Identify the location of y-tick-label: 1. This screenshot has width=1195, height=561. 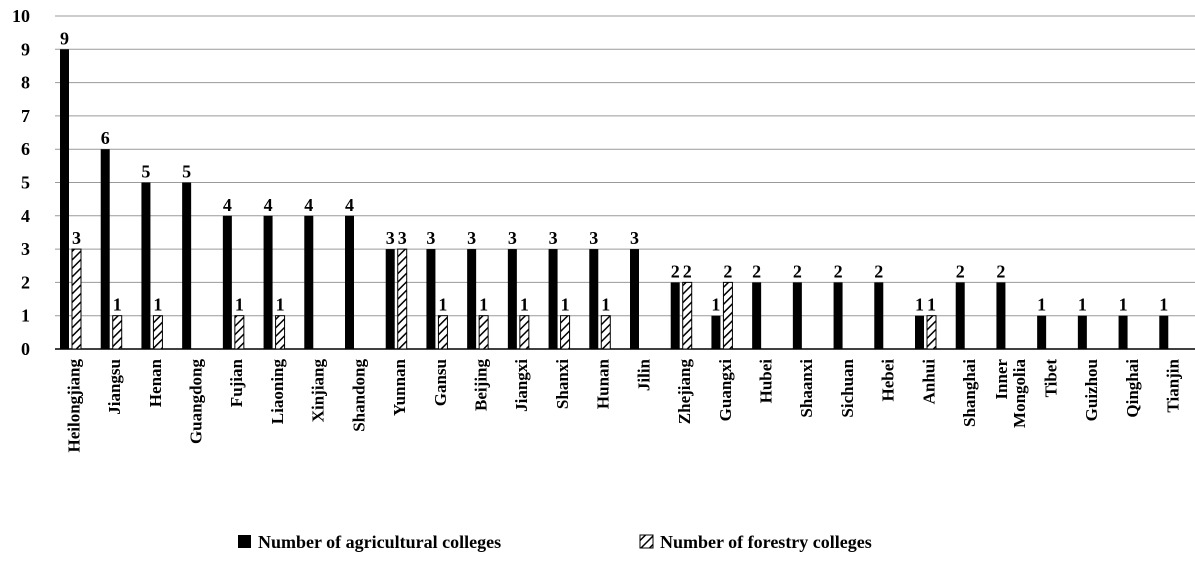
(25, 316).